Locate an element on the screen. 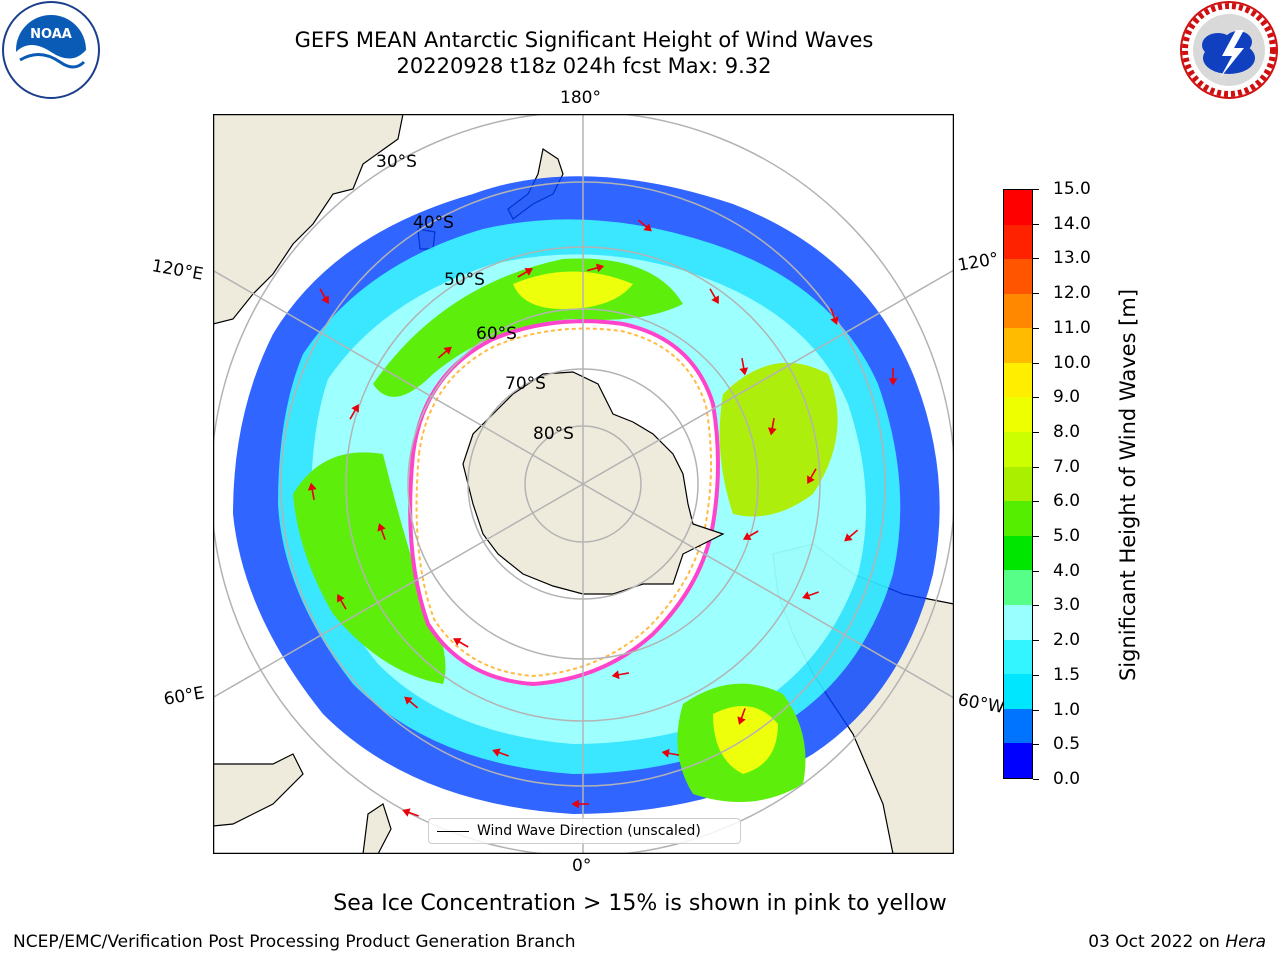 This screenshot has height=960, width=1280. colorbar-tick-label: 4.0 is located at coordinates (1067, 570).